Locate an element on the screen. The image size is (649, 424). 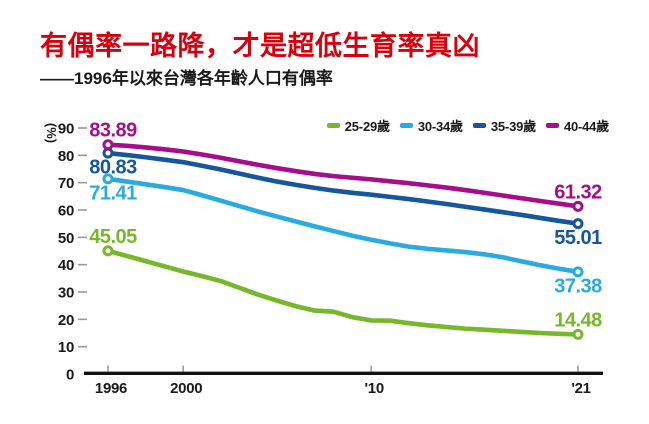
x-axis-tick-label: 2000 is located at coordinates (186, 388).